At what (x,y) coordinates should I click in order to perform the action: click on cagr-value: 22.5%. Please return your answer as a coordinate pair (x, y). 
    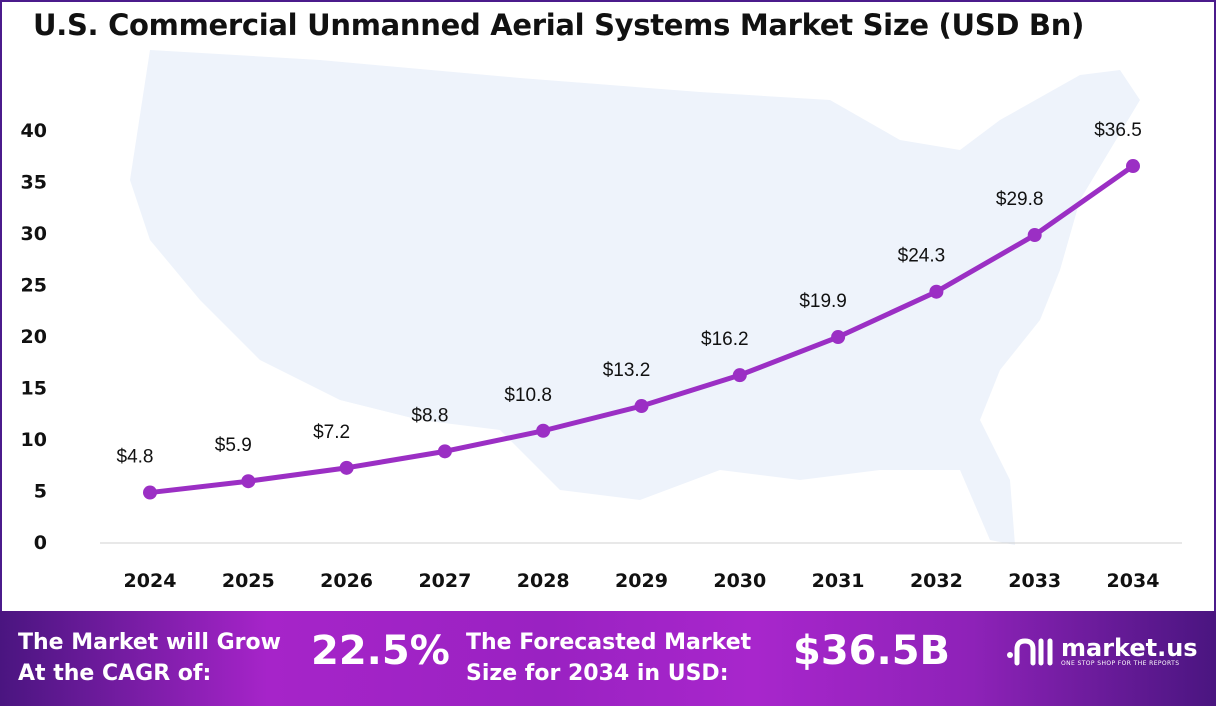
    Looking at the image, I should click on (380, 651).